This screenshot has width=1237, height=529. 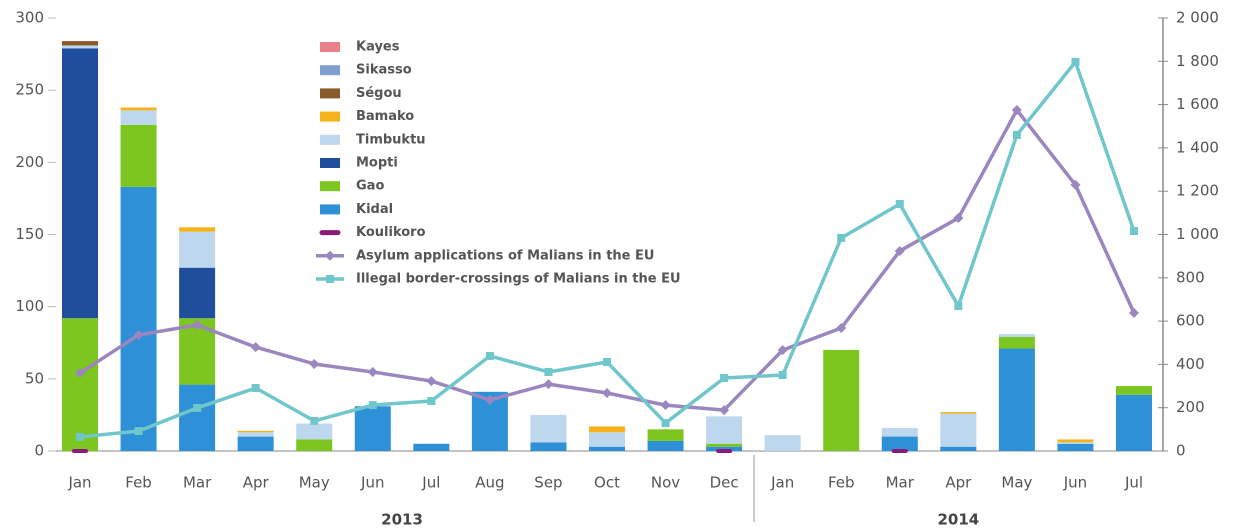 What do you see at coordinates (665, 483) in the screenshot?
I see `x-tick-label: Nov` at bounding box center [665, 483].